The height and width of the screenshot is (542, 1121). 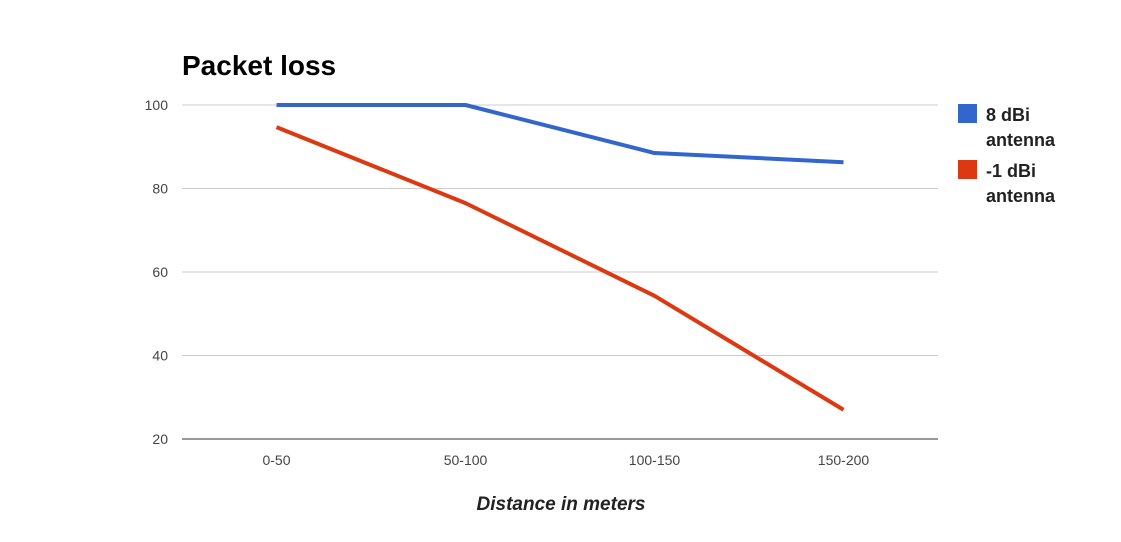 What do you see at coordinates (466, 460) in the screenshot?
I see `x-tick-label: 50-100` at bounding box center [466, 460].